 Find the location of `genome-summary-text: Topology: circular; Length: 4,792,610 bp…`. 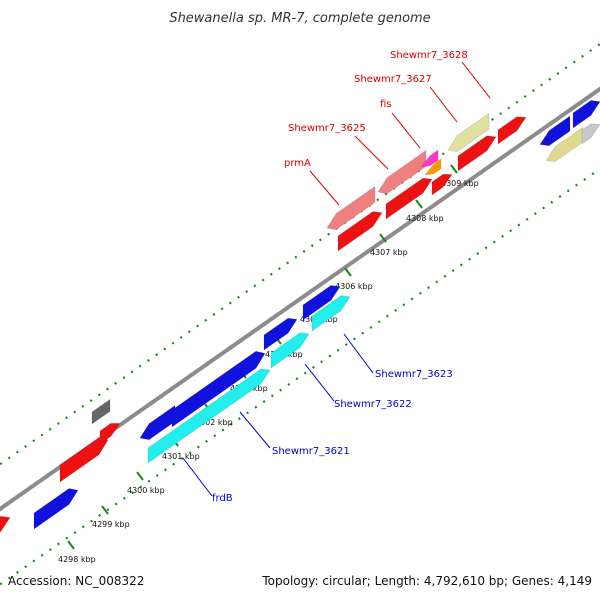

genome-summary-text: Topology: circular; Length: 4,792,610 bp… is located at coordinates (426, 581).